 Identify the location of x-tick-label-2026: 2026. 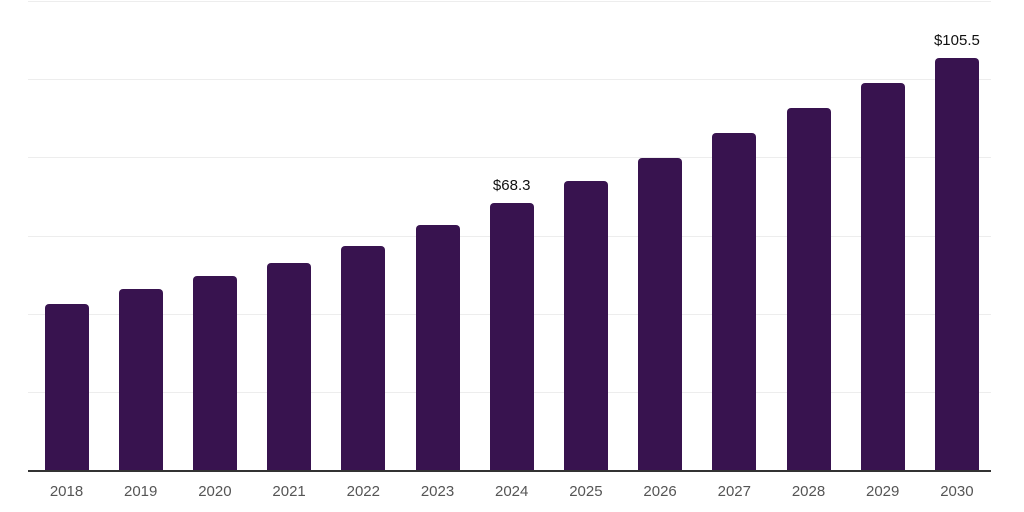
(660, 491).